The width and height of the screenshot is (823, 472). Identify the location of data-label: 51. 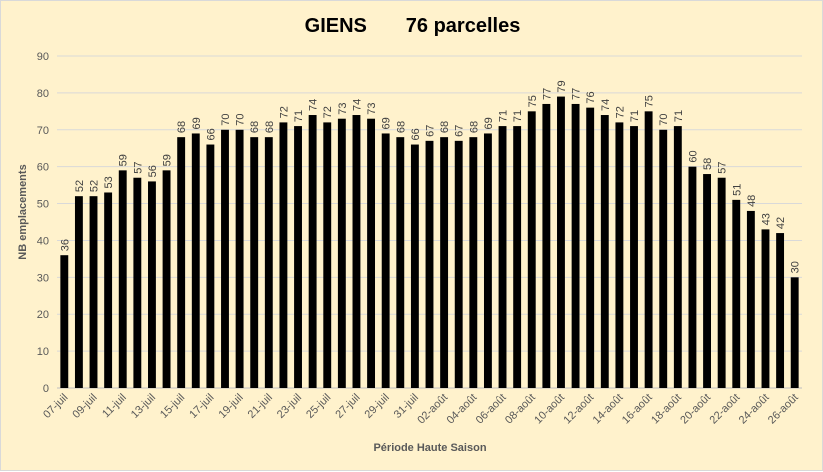
(737, 190).